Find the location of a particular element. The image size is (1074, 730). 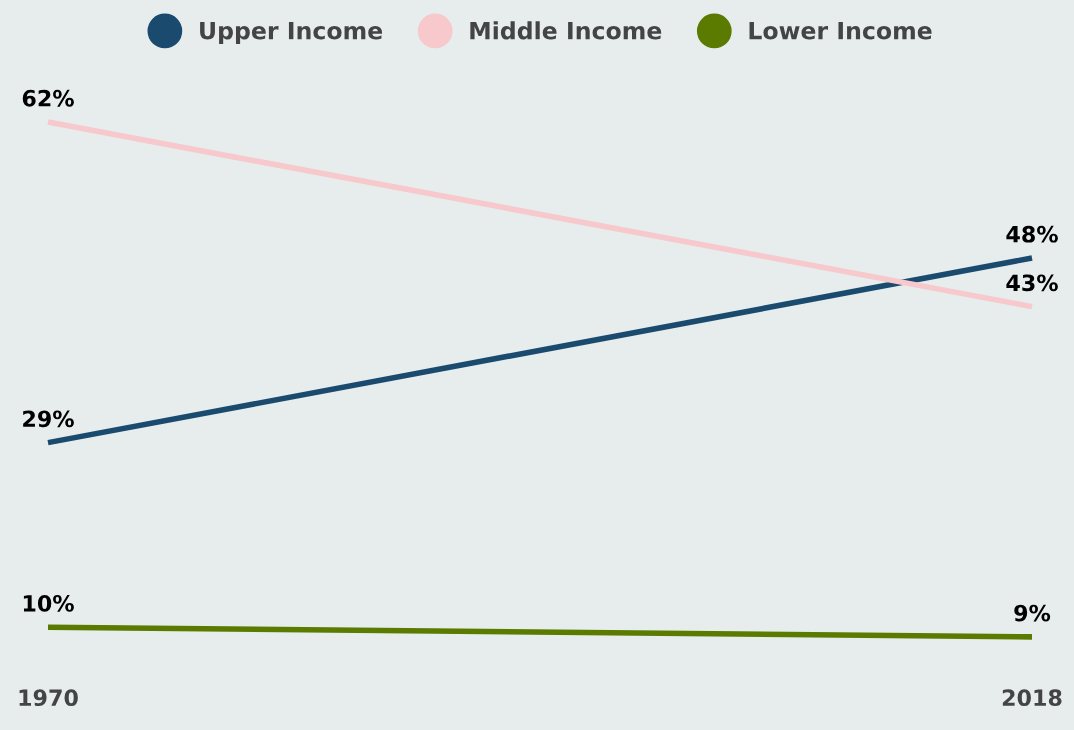

legend-label: Upper Income is located at coordinates (291, 33).